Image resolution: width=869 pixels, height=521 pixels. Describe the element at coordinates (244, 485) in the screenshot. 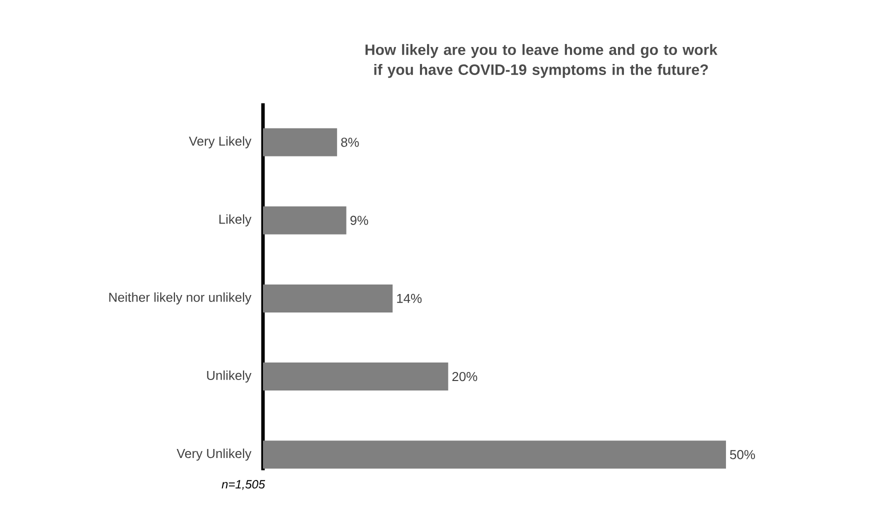

I see `text: n=1,505` at that location.